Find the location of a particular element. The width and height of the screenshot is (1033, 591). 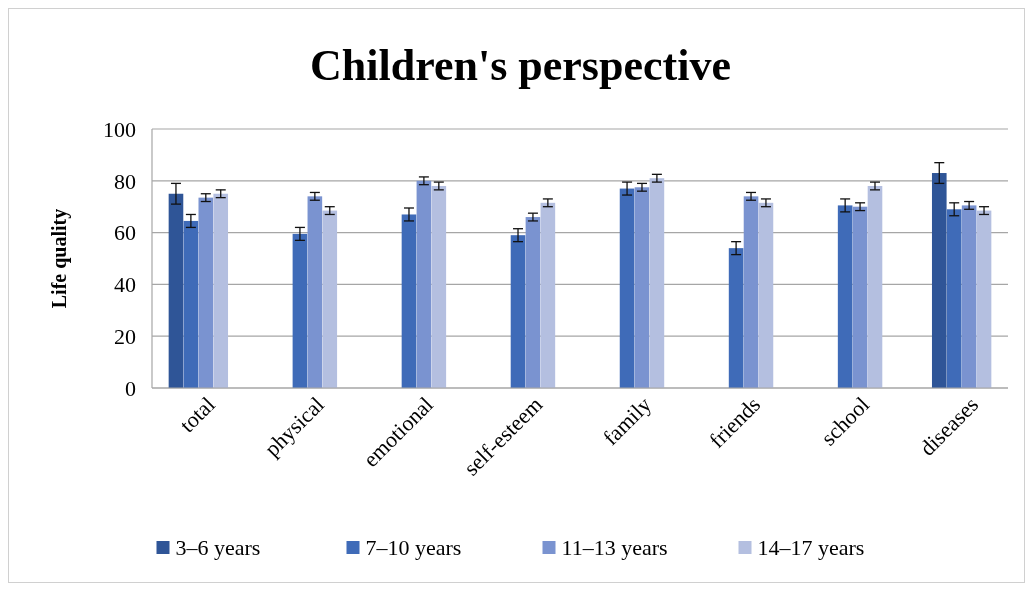

x-tick-label: total is located at coordinates (197, 414).